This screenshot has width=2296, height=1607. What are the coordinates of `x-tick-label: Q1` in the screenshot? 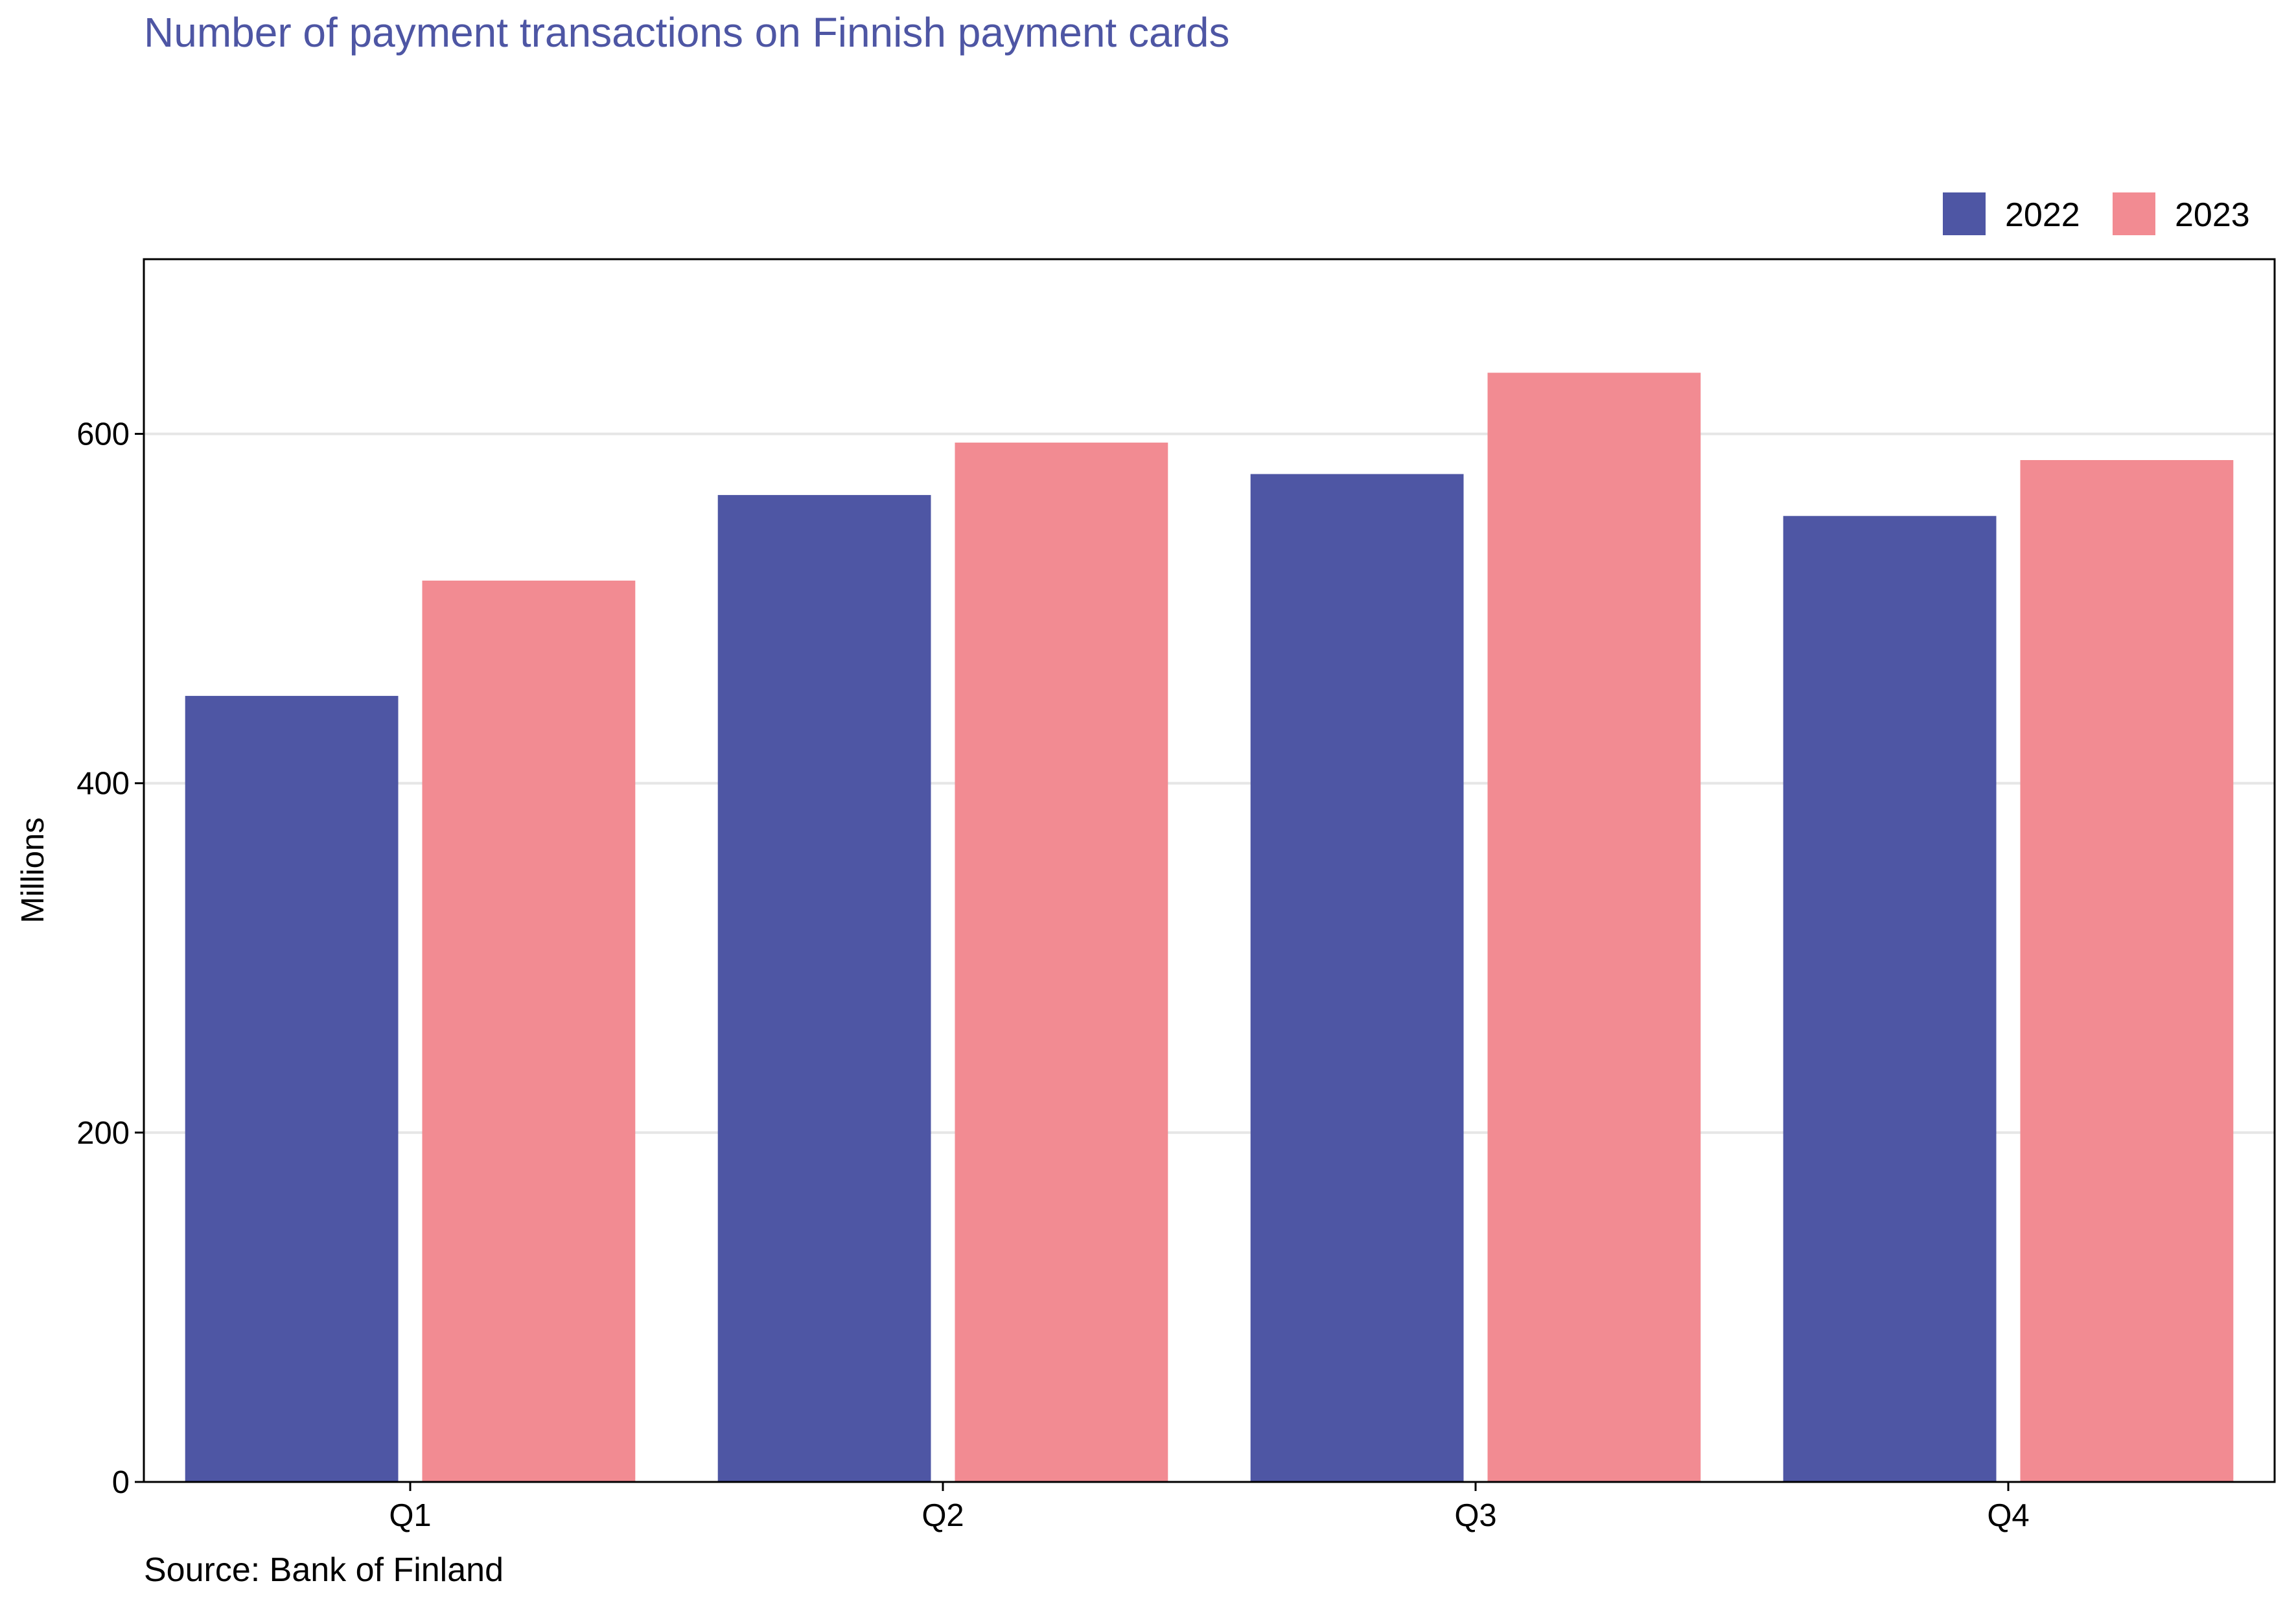 It's located at (410, 1515).